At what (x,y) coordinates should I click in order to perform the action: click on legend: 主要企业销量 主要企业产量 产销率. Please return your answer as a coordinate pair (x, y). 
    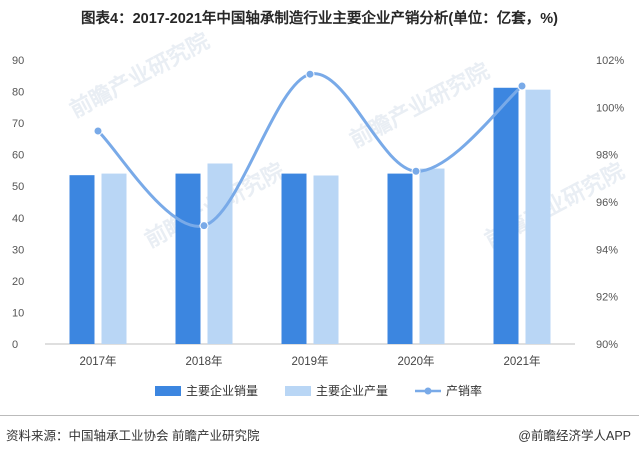
    Looking at the image, I should click on (318, 390).